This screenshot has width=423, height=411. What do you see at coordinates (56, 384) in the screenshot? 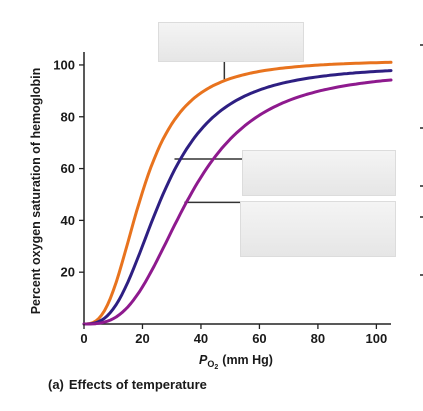
I see `caption-prefix: (a)` at bounding box center [56, 384].